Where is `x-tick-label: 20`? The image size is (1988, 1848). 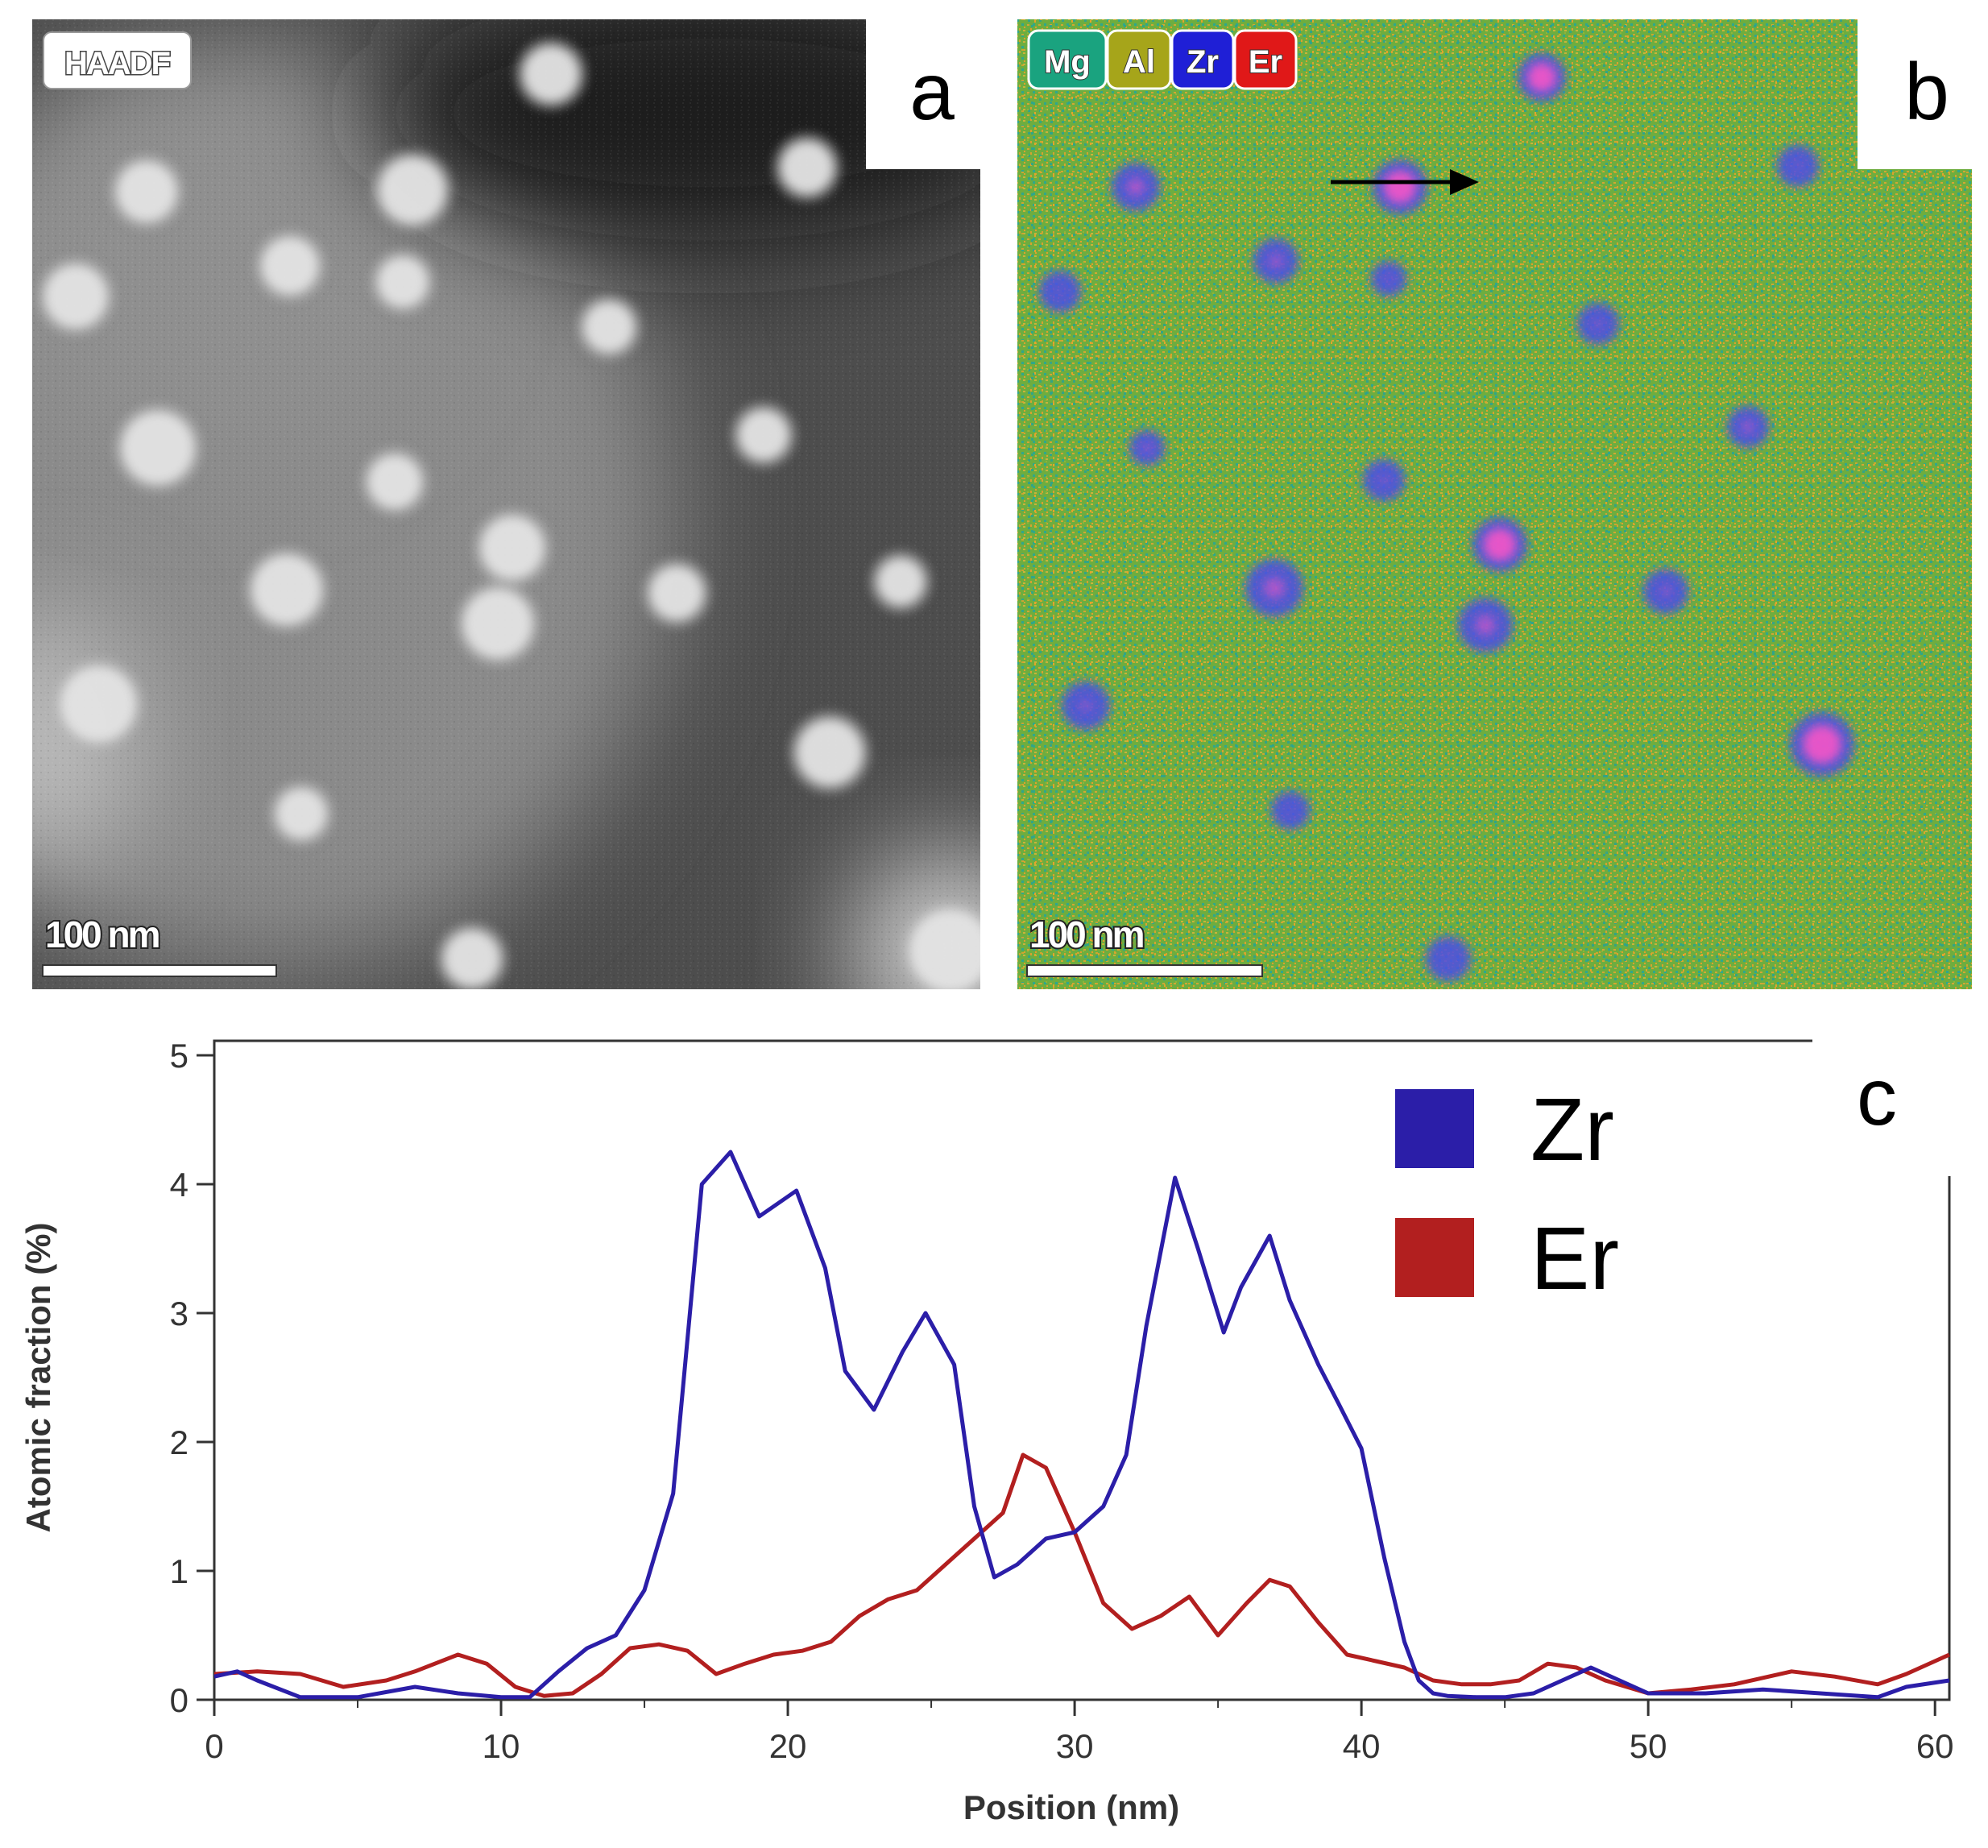
x-tick-label: 20 is located at coordinates (788, 1746).